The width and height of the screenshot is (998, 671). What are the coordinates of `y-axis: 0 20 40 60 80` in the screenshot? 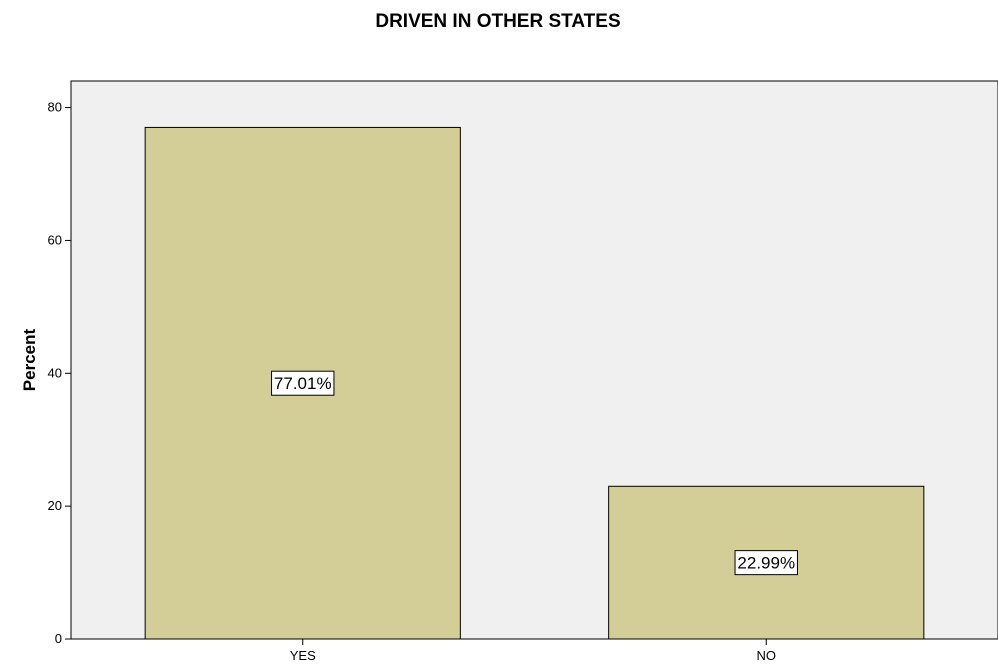 It's located at (59, 373).